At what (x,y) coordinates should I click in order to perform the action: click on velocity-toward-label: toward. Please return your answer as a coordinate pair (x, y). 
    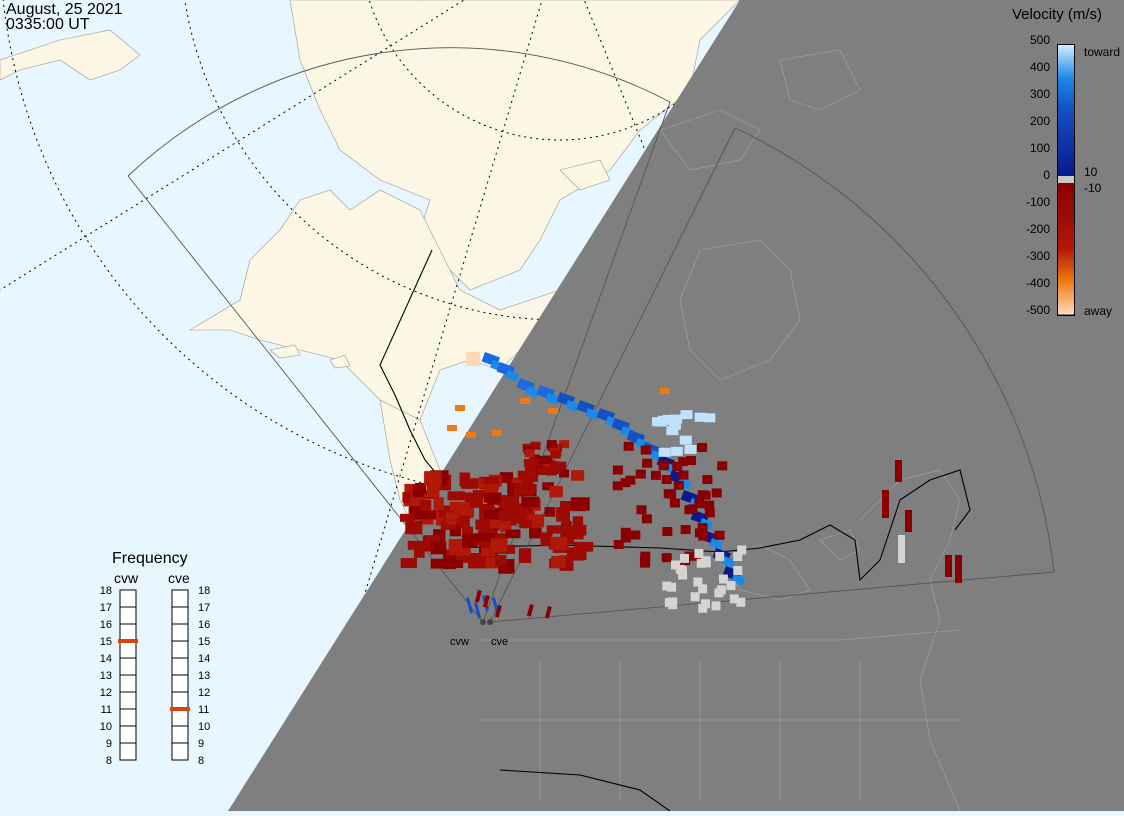
    Looking at the image, I should click on (1102, 52).